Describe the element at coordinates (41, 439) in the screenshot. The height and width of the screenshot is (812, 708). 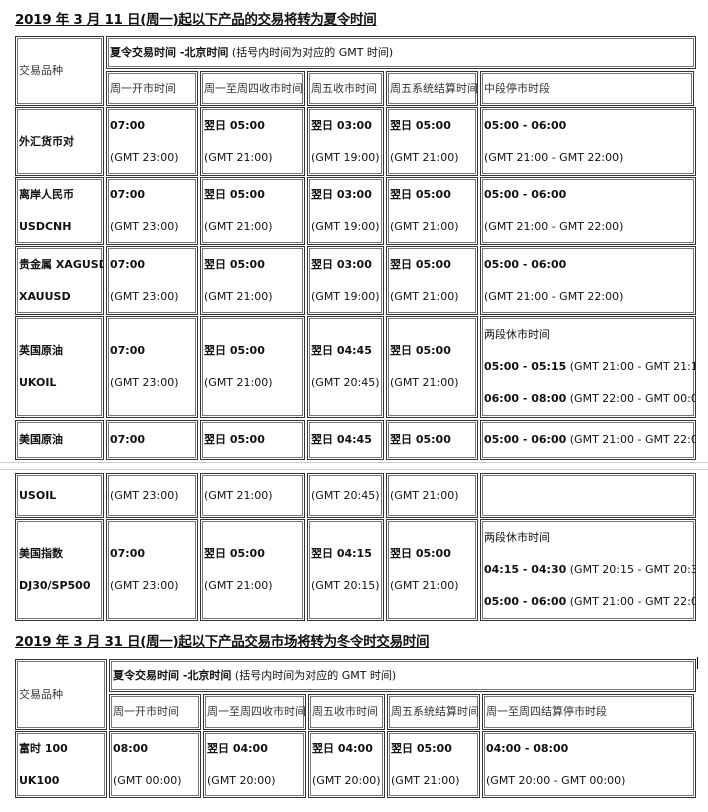
I see `row-name: 美国原油` at that location.